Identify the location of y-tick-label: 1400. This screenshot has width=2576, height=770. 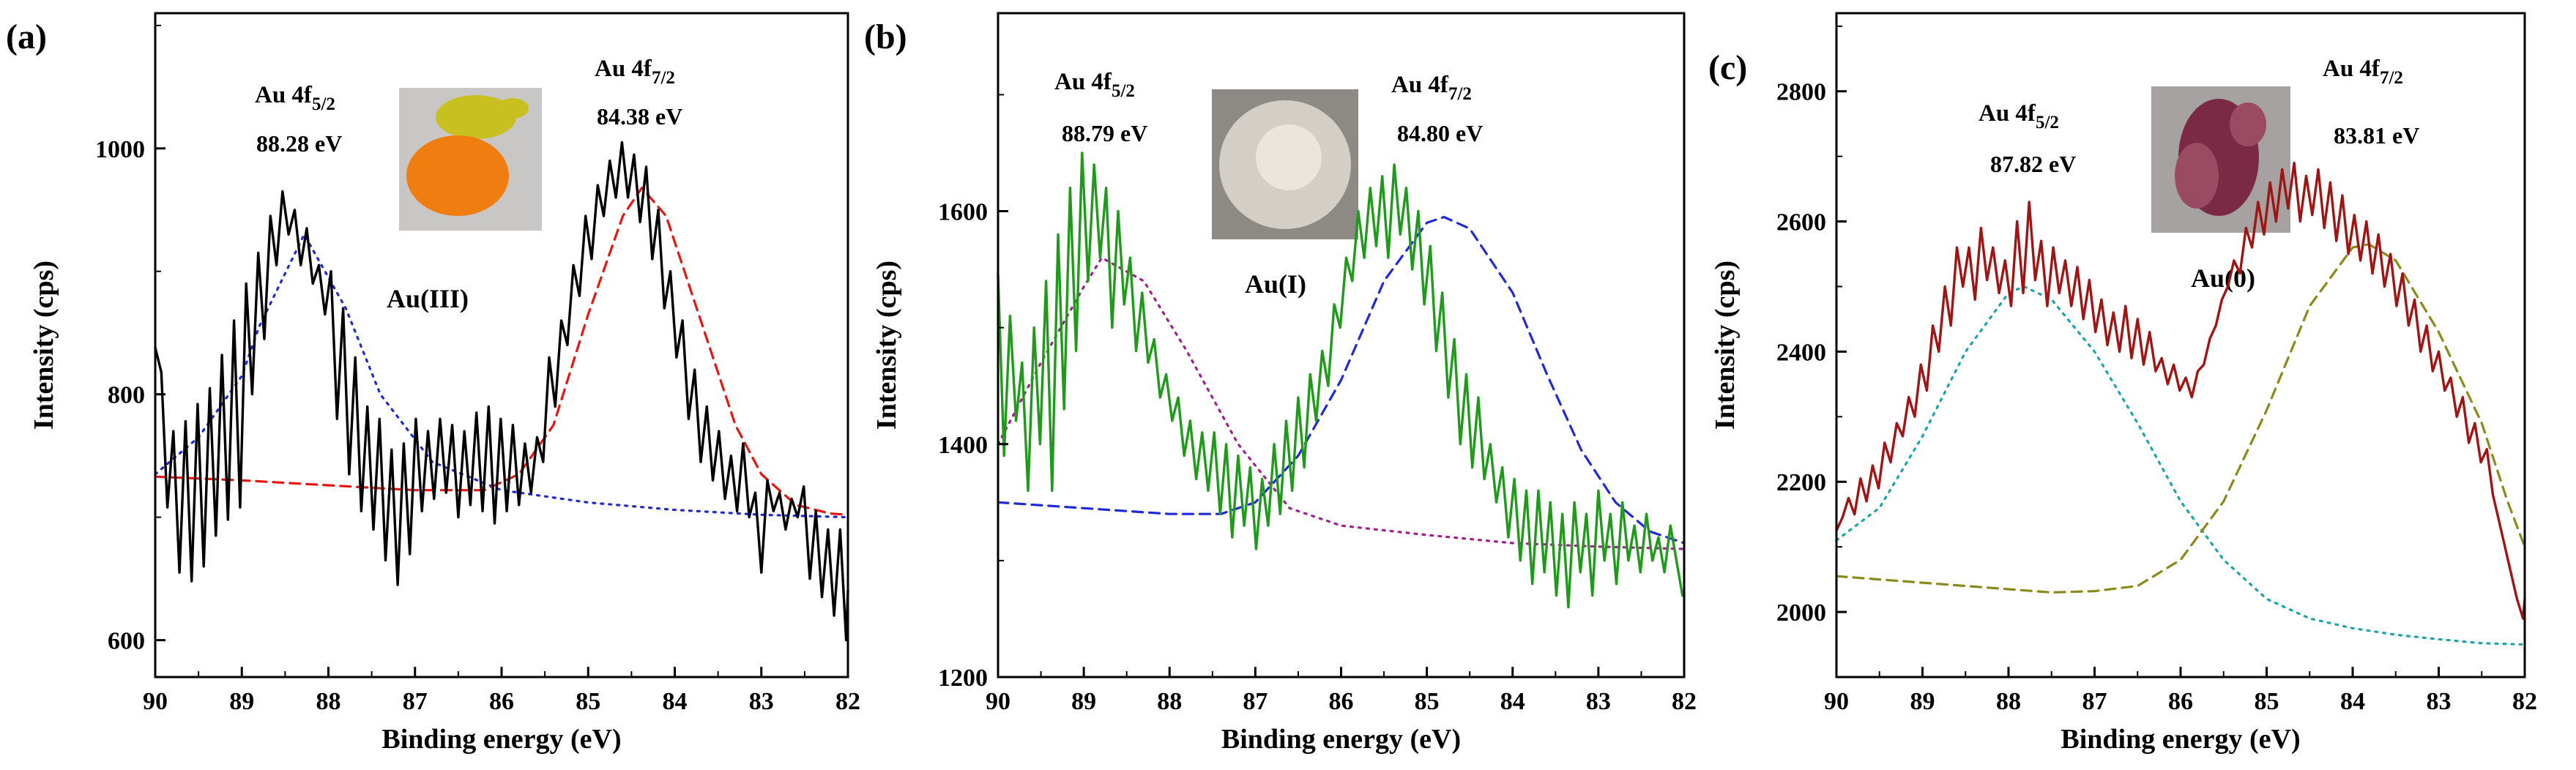
(963, 445).